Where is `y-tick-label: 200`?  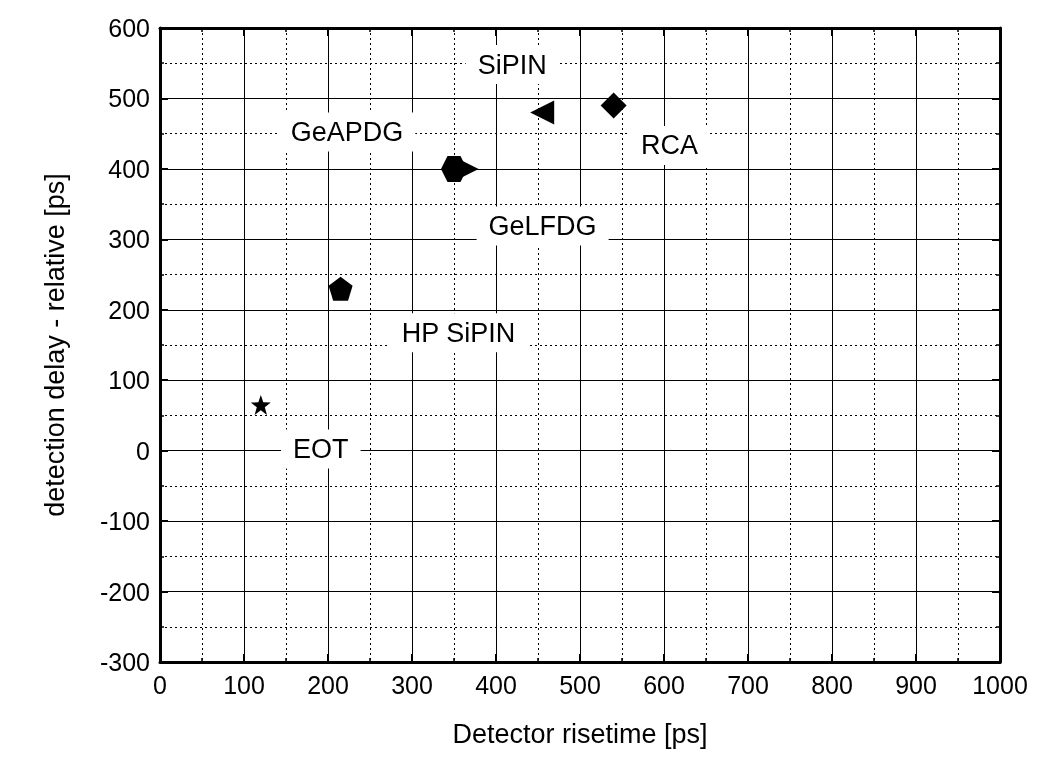
y-tick-label: 200 is located at coordinates (129, 309).